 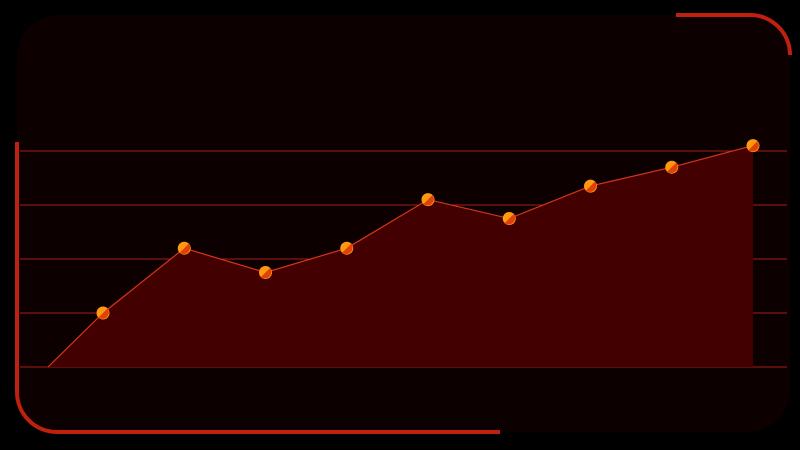 I want to click on frame-accent-top-right, so click(x=734, y=34).